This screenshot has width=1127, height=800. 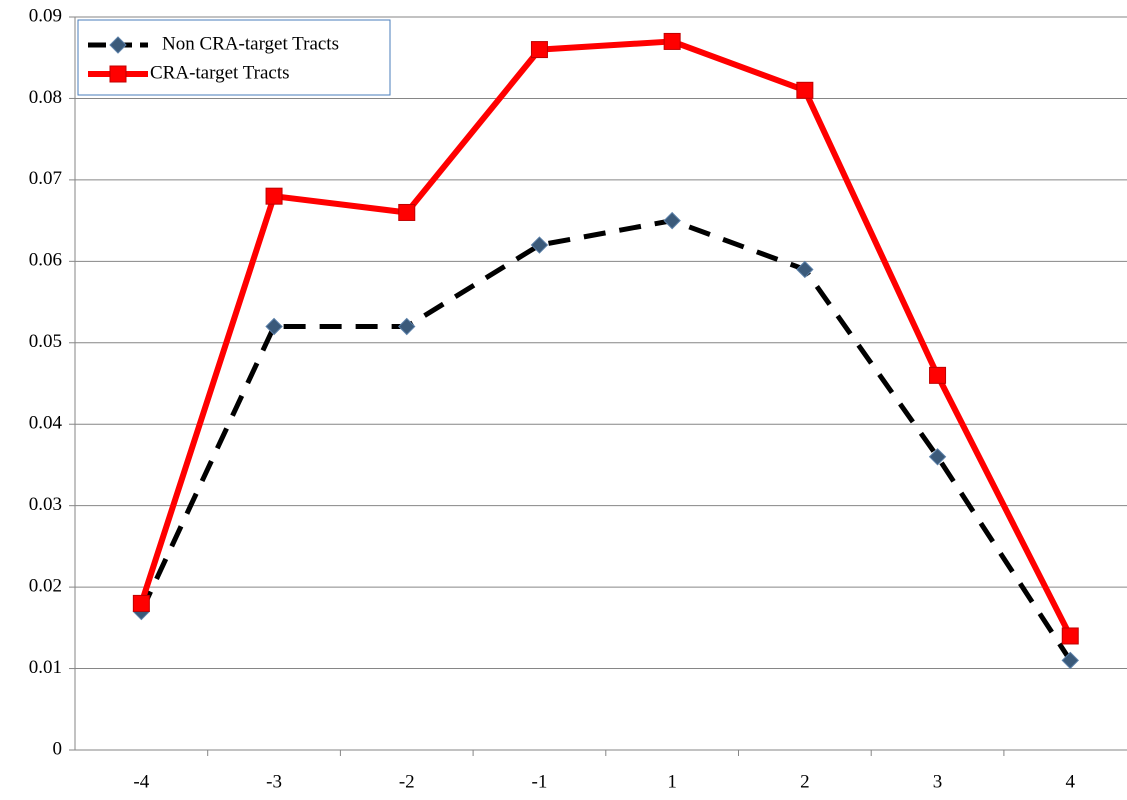 What do you see at coordinates (938, 781) in the screenshot?
I see `x-tick-label: 3` at bounding box center [938, 781].